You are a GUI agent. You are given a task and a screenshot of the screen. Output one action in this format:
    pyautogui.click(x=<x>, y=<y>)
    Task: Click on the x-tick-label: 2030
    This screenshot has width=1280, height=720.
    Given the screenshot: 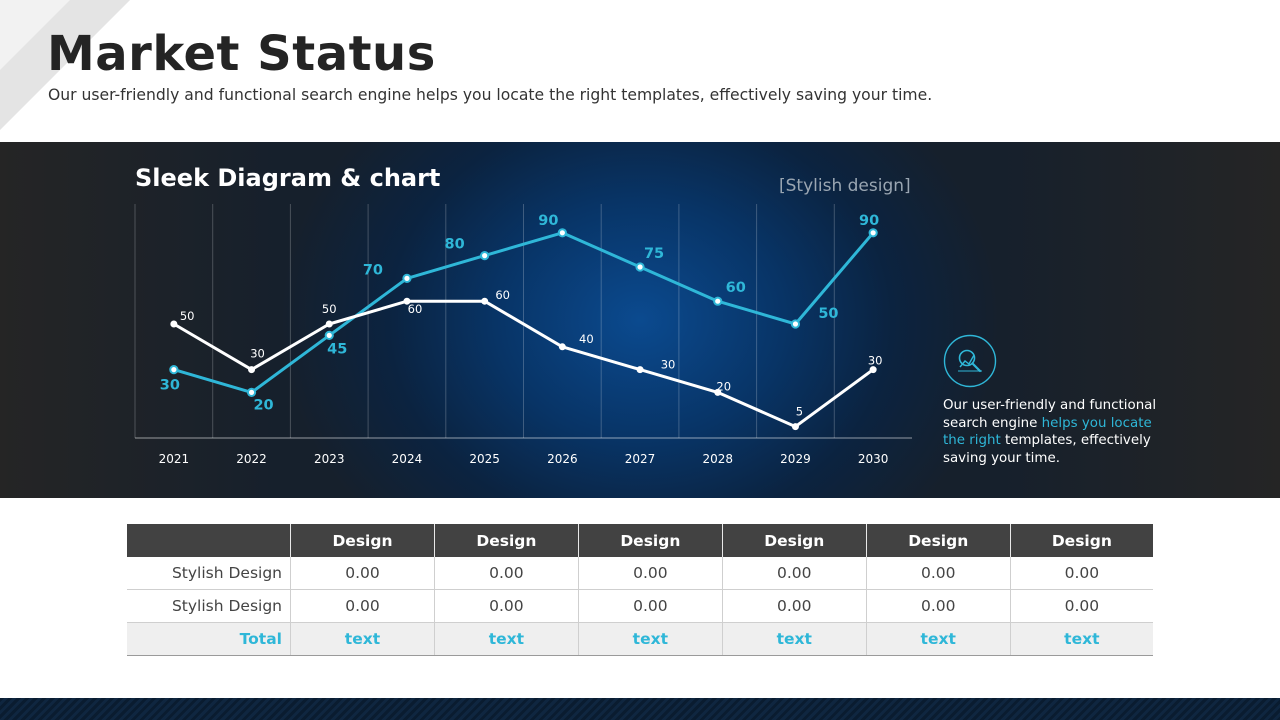 What is the action you would take?
    pyautogui.click(x=873, y=459)
    